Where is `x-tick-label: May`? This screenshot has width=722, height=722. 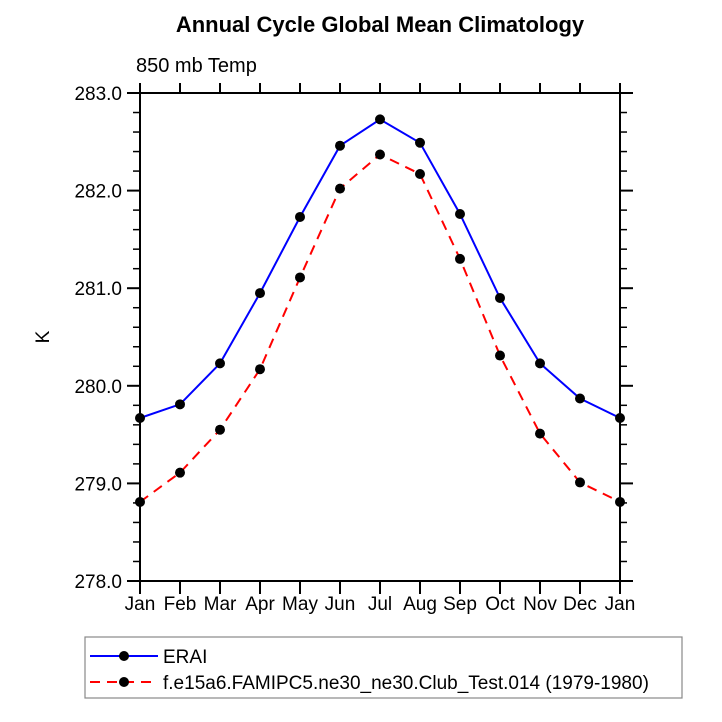
x-tick-label: May is located at coordinates (300, 604).